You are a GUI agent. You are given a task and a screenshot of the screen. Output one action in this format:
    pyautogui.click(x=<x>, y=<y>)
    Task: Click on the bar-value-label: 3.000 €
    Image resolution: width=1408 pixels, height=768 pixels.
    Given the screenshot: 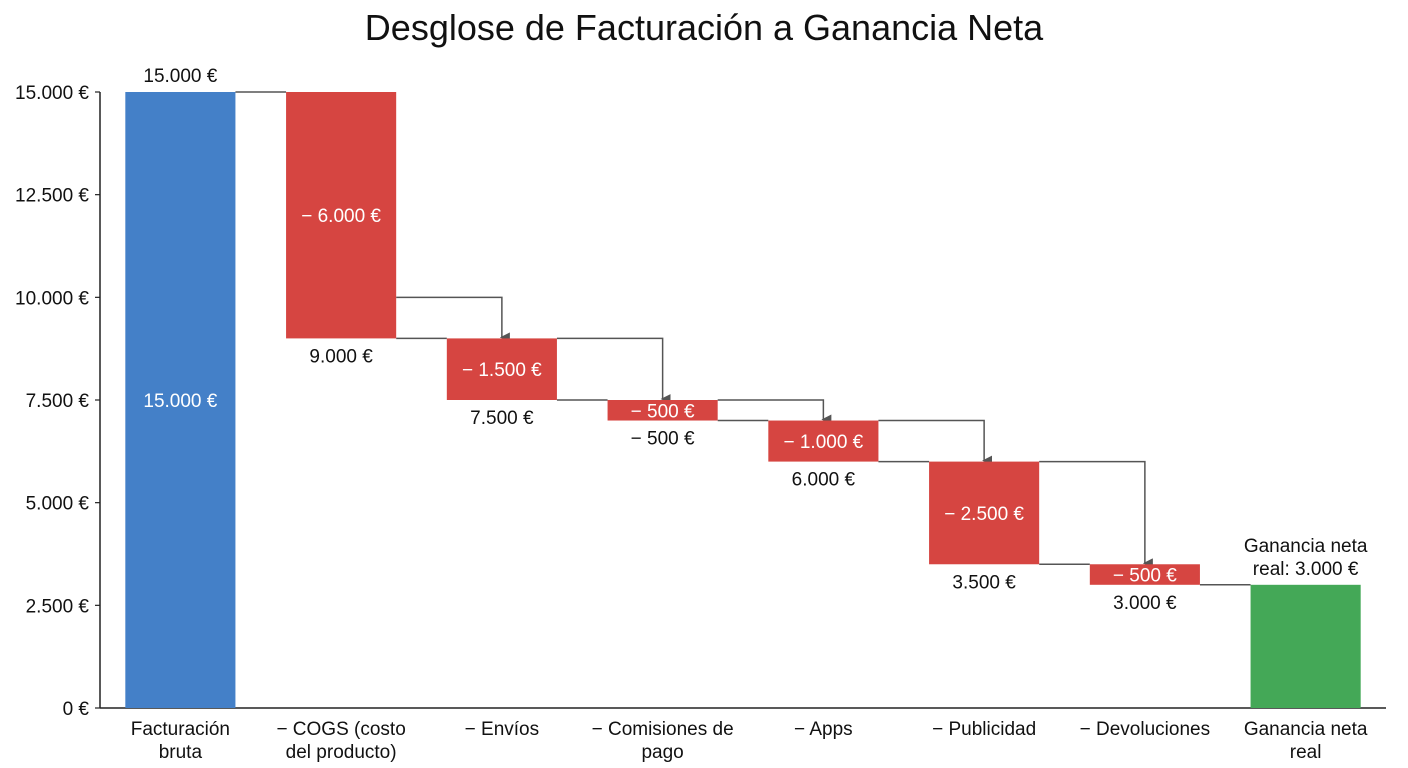 What is the action you would take?
    pyautogui.click(x=1145, y=603)
    